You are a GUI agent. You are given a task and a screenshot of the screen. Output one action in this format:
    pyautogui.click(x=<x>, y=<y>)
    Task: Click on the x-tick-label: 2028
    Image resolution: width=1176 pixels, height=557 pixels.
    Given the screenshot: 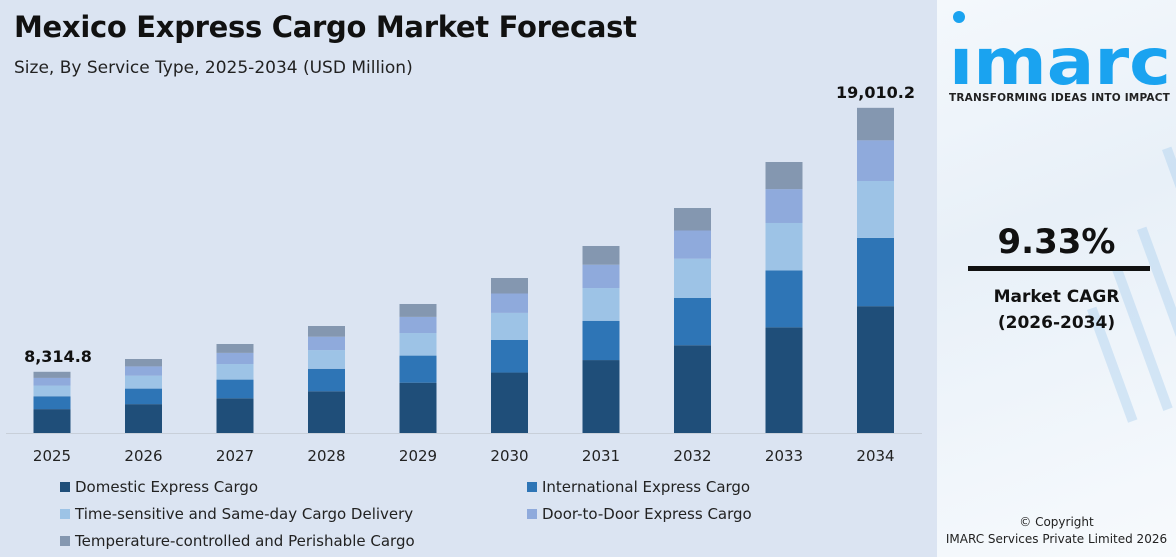 What is the action you would take?
    pyautogui.click(x=326, y=456)
    